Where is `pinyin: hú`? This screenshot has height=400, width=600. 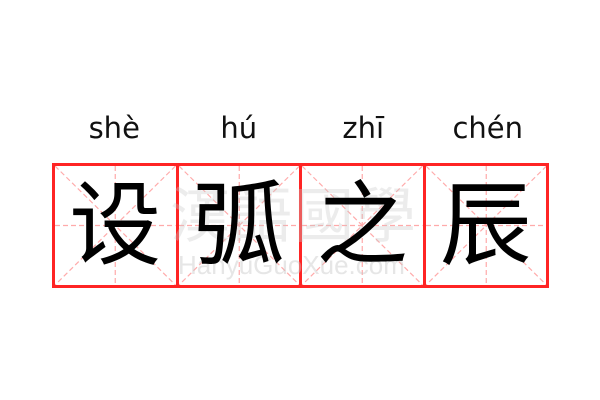
pinyin: hú is located at coordinates (239, 128).